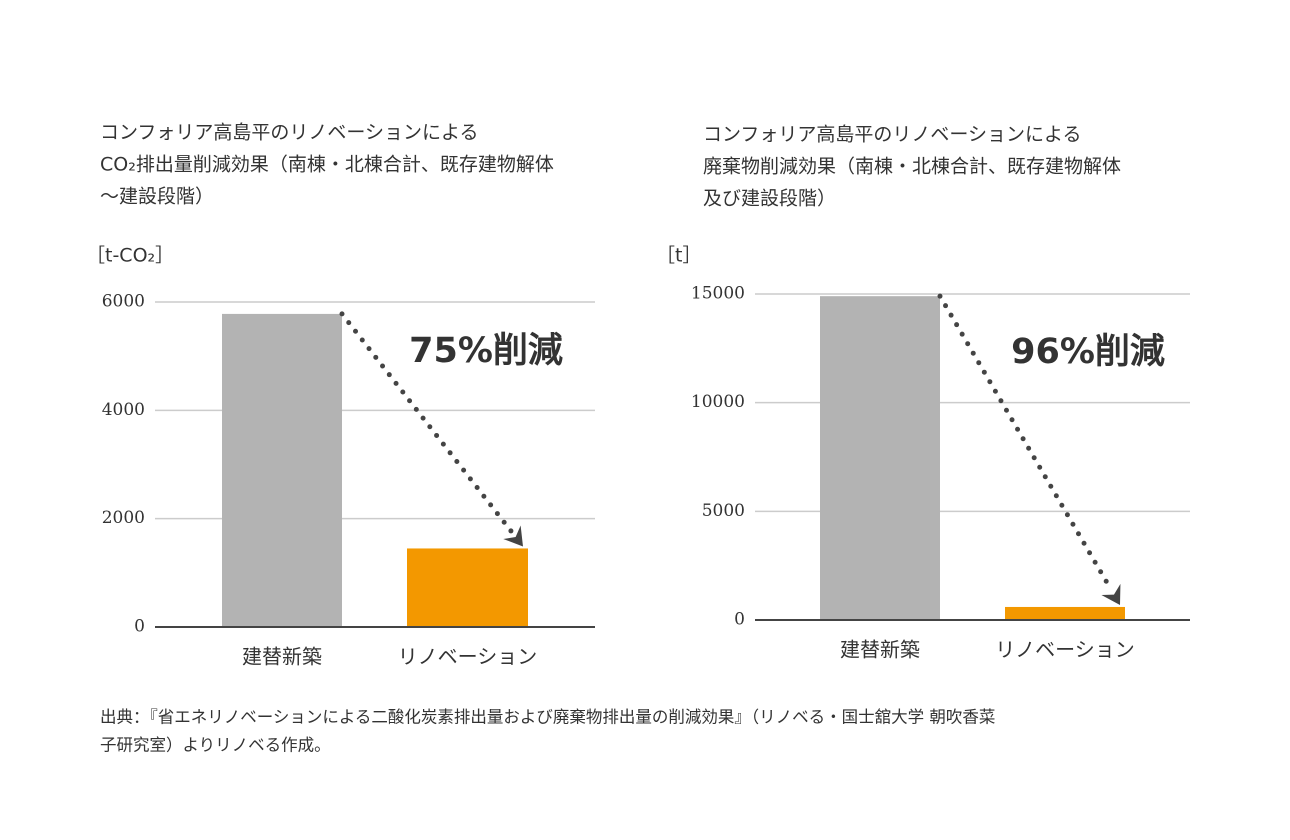  Describe the element at coordinates (486, 351) in the screenshot. I see `annotation: 75%削減` at that location.